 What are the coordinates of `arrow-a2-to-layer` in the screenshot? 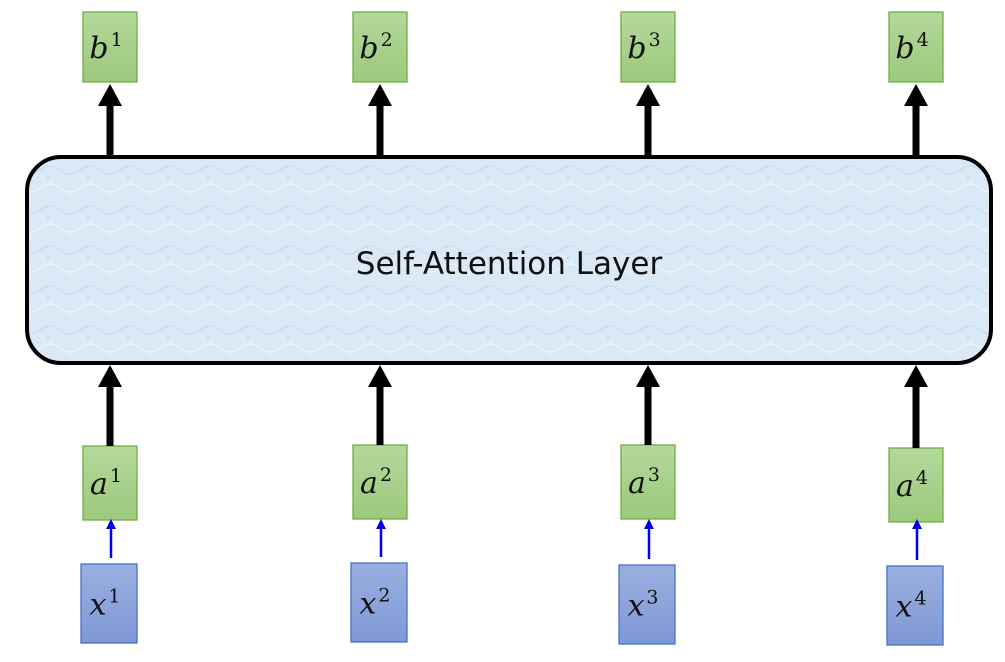 It's located at (380, 405).